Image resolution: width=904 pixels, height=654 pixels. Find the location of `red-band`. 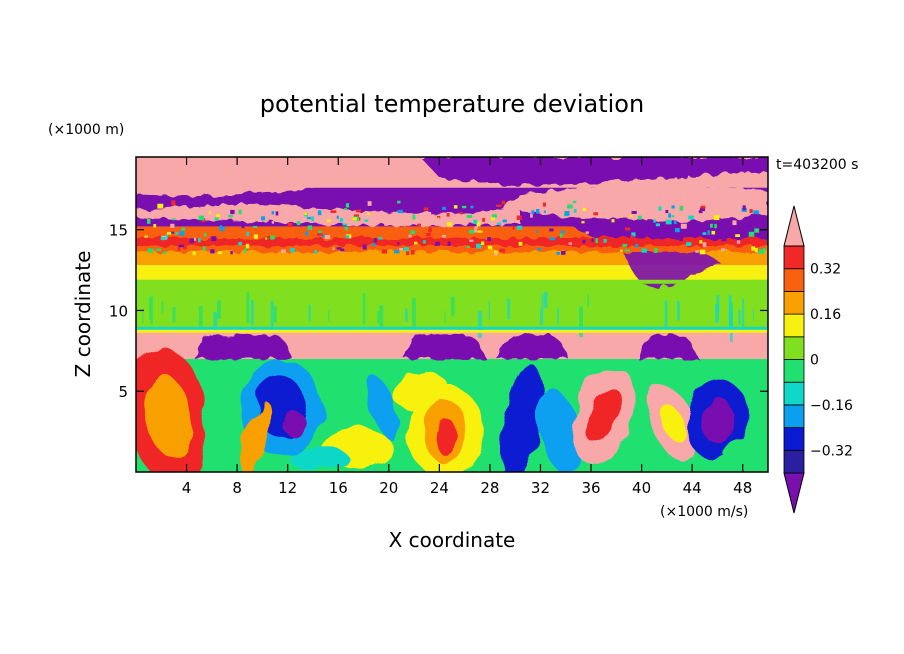

red-band is located at coordinates (452, 243).